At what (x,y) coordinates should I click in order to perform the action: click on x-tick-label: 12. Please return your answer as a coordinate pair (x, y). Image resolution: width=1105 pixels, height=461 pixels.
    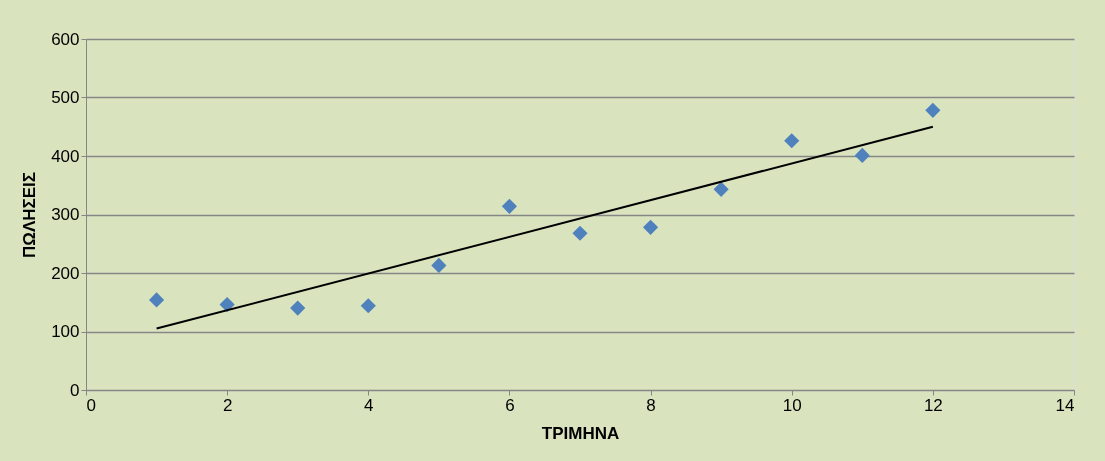
    Looking at the image, I should click on (933, 405).